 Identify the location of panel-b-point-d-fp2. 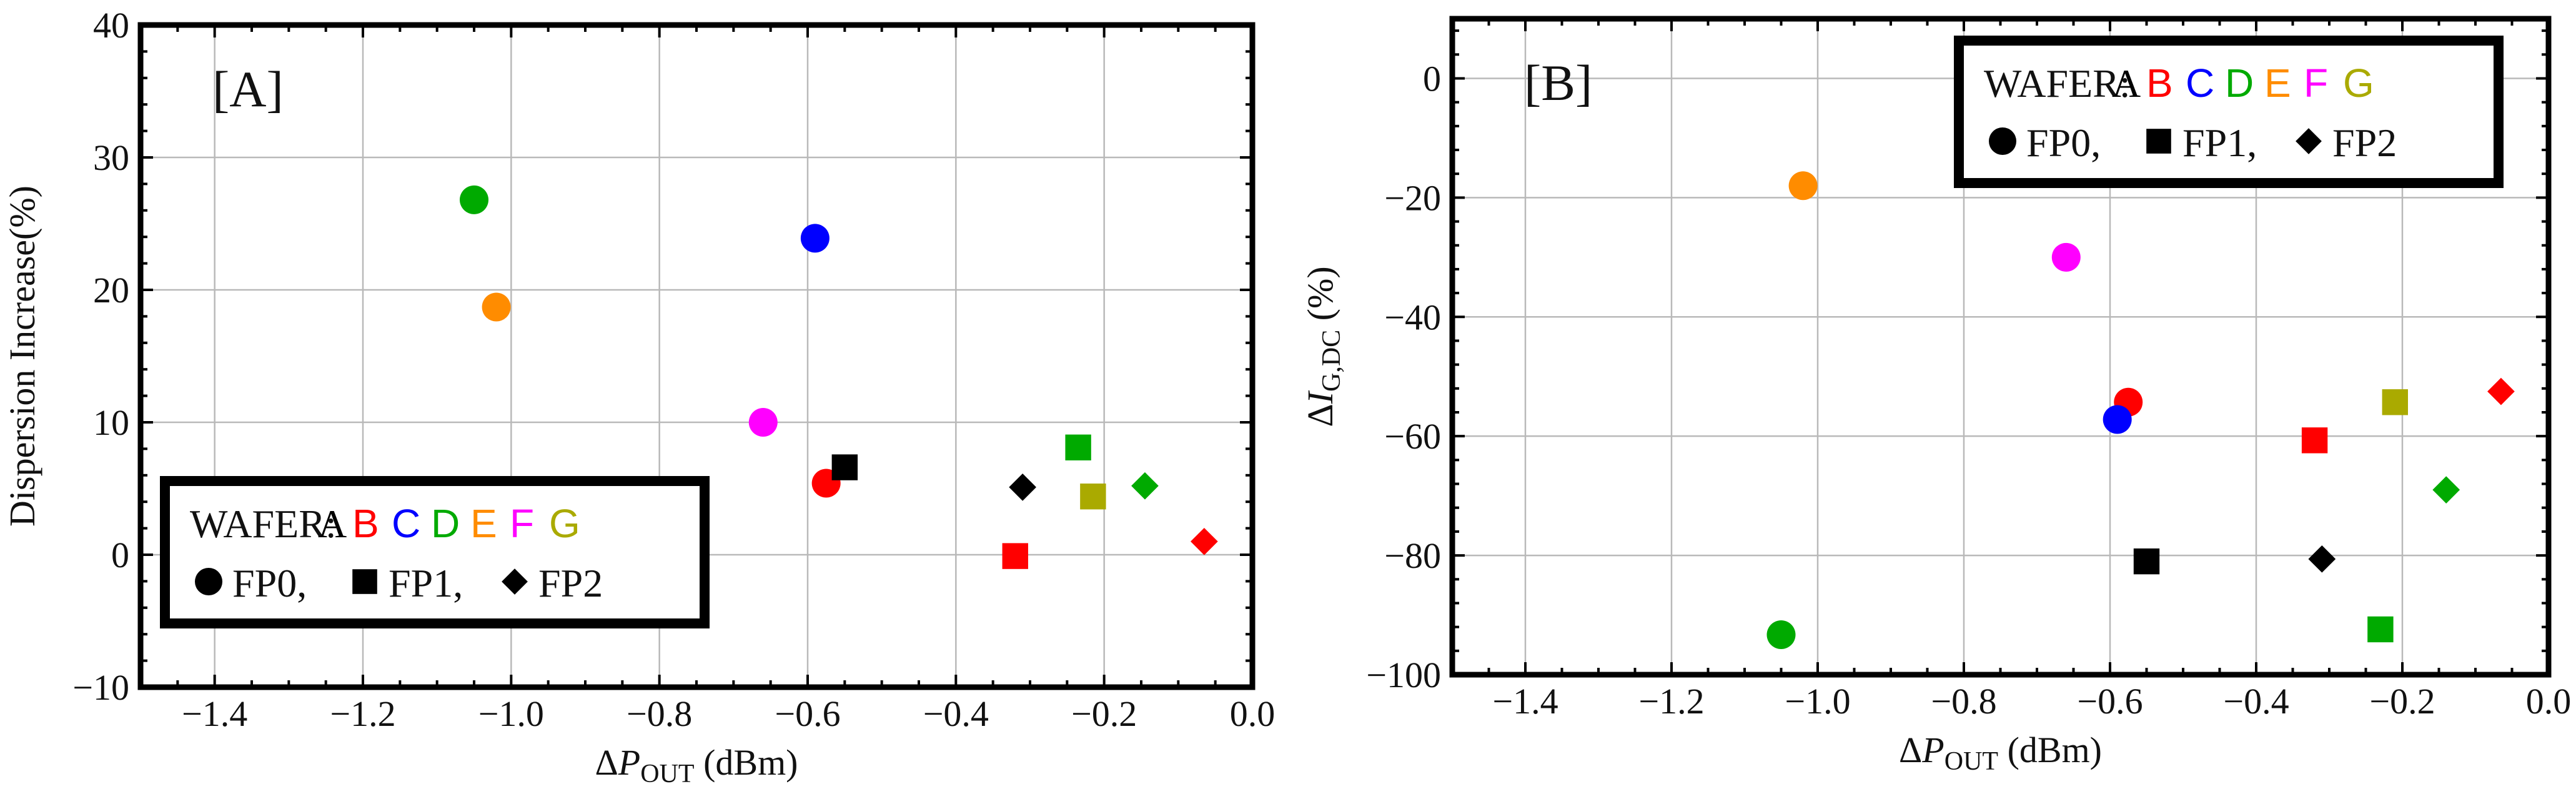
(2446, 490).